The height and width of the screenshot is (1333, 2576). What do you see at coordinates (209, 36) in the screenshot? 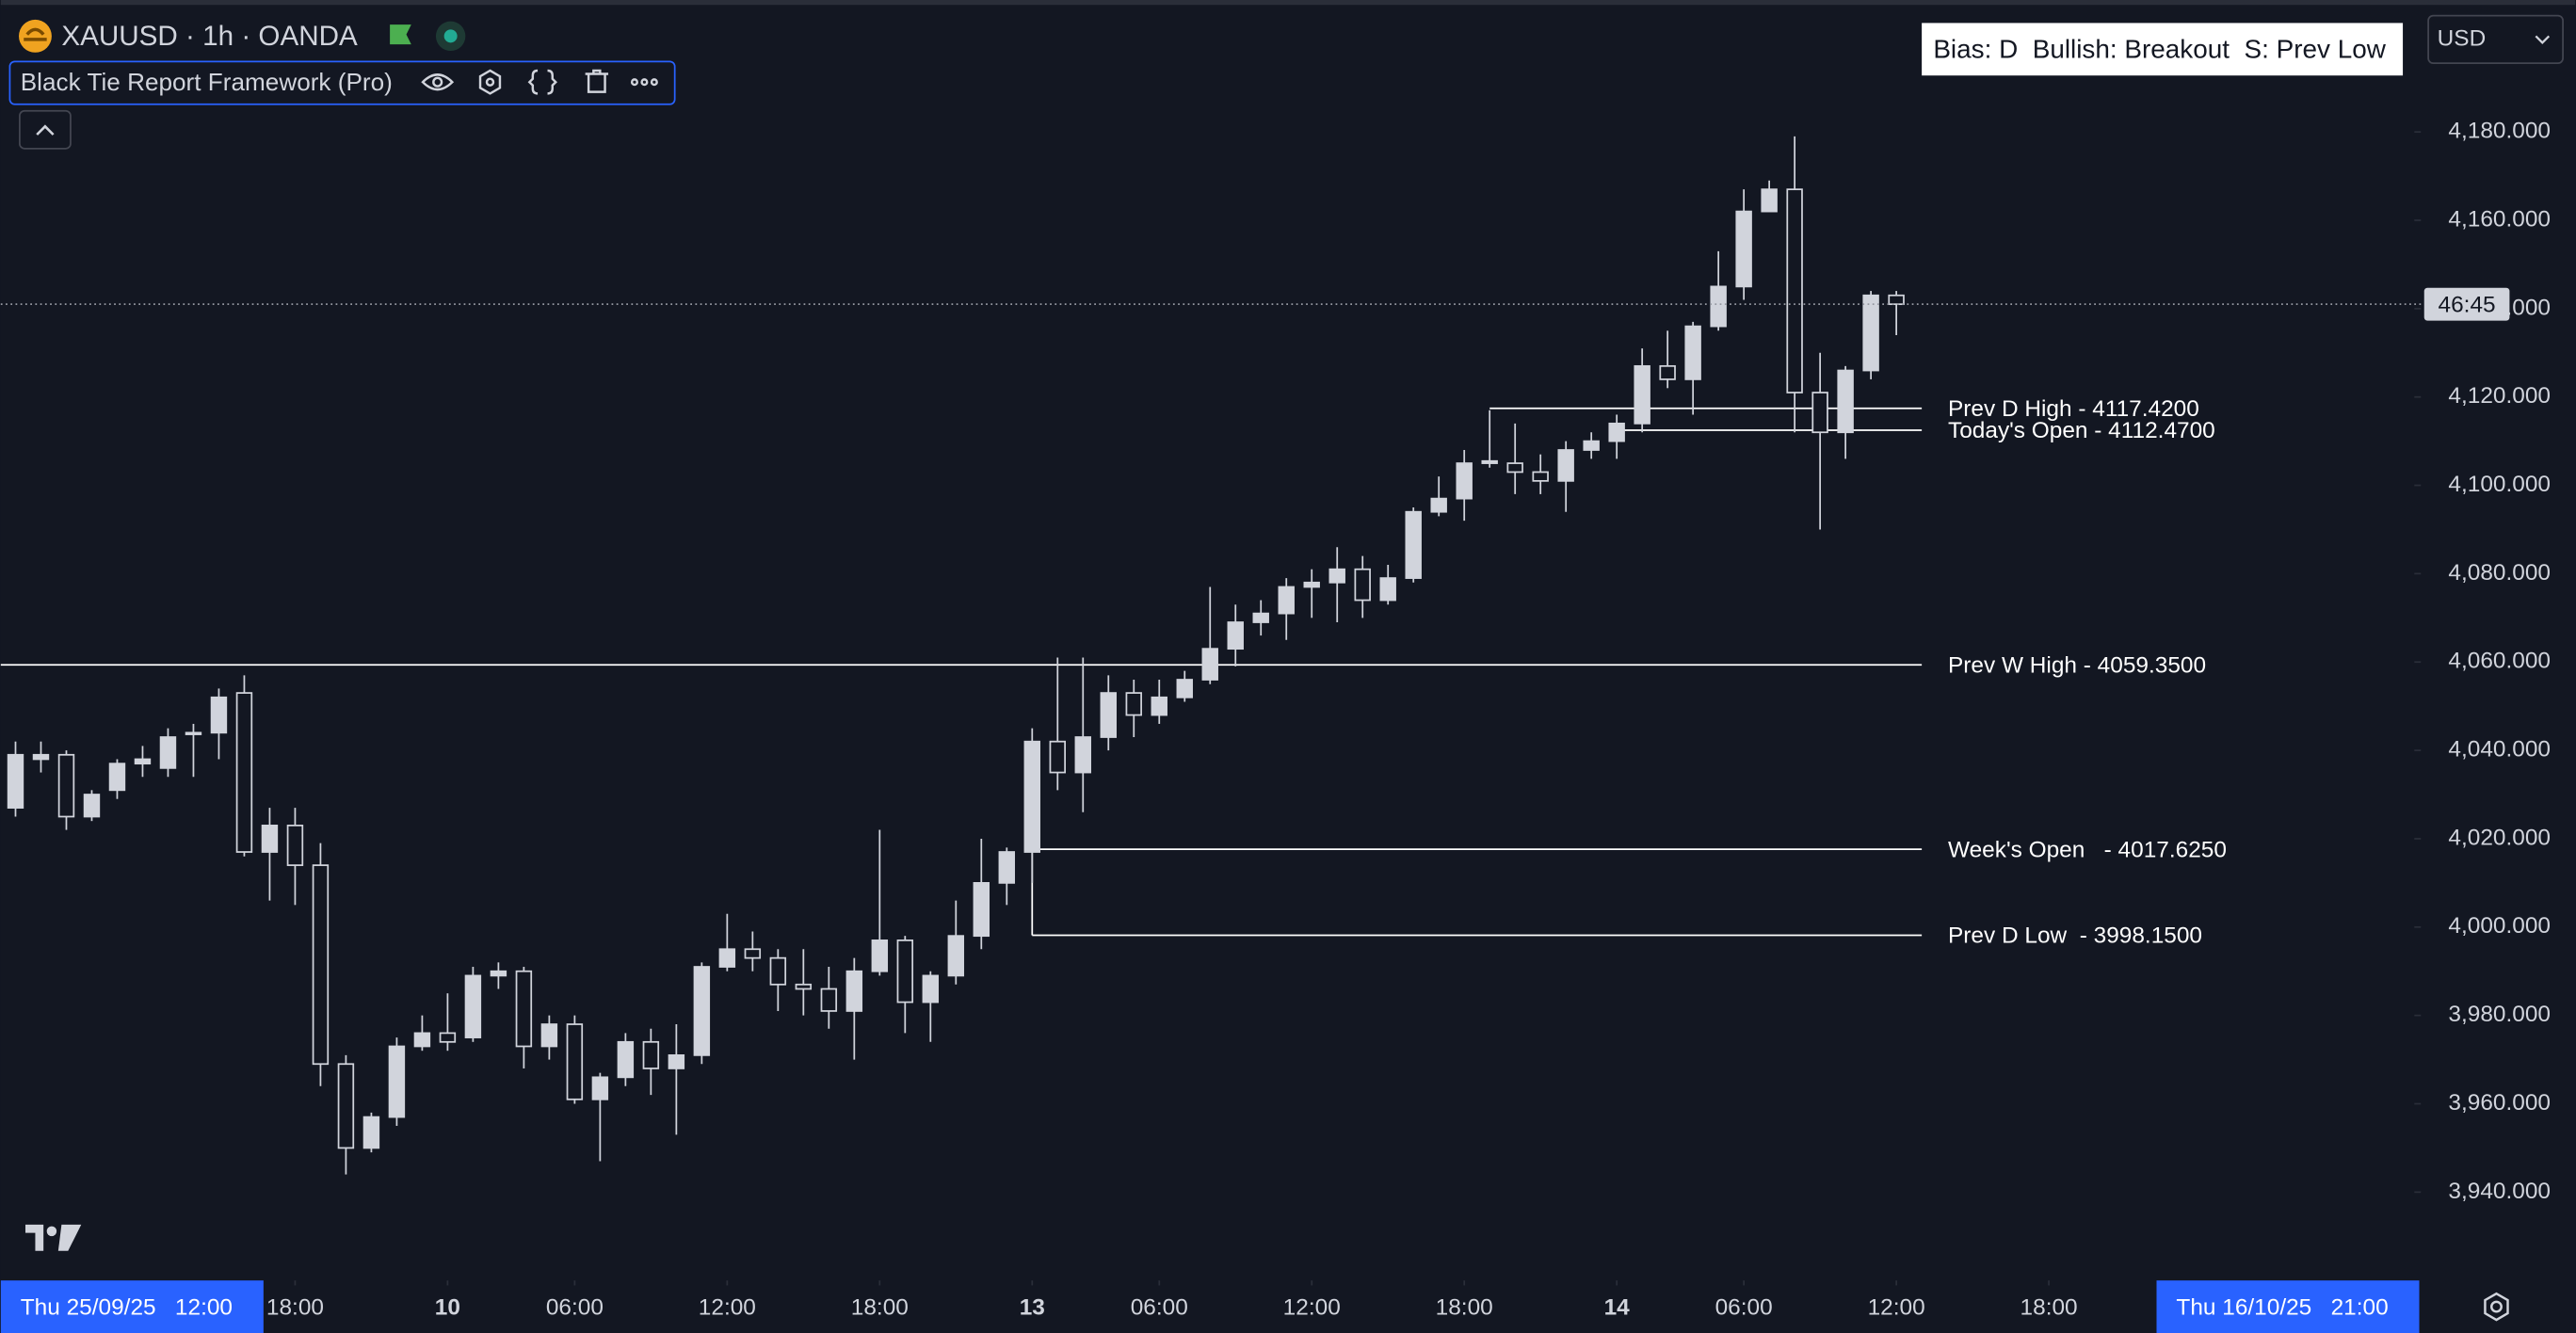
I see `symbol-title: XAUUSD · 1h · OANDA` at bounding box center [209, 36].